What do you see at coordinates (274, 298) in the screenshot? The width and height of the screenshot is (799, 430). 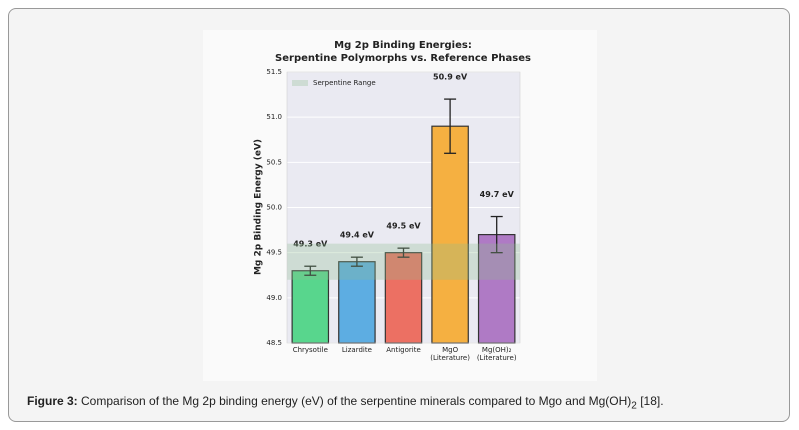 I see `y-tick-label: 49.0` at bounding box center [274, 298].